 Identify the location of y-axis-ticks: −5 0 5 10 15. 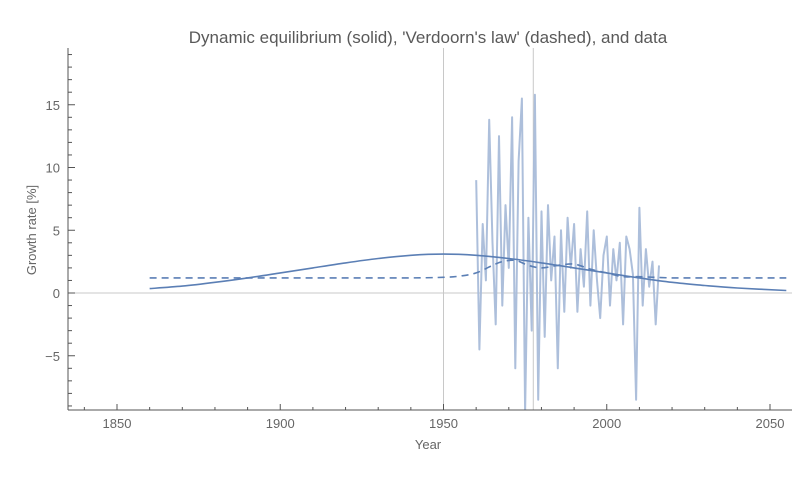
(60, 230).